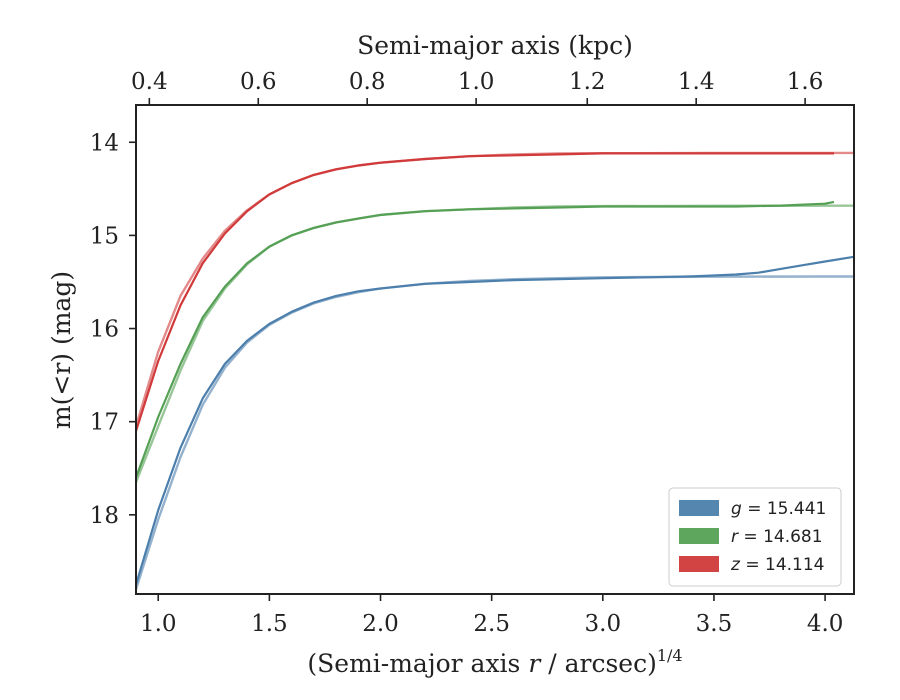 The image size is (900, 700). I want to click on x-tick-label: 2.5, so click(491, 624).